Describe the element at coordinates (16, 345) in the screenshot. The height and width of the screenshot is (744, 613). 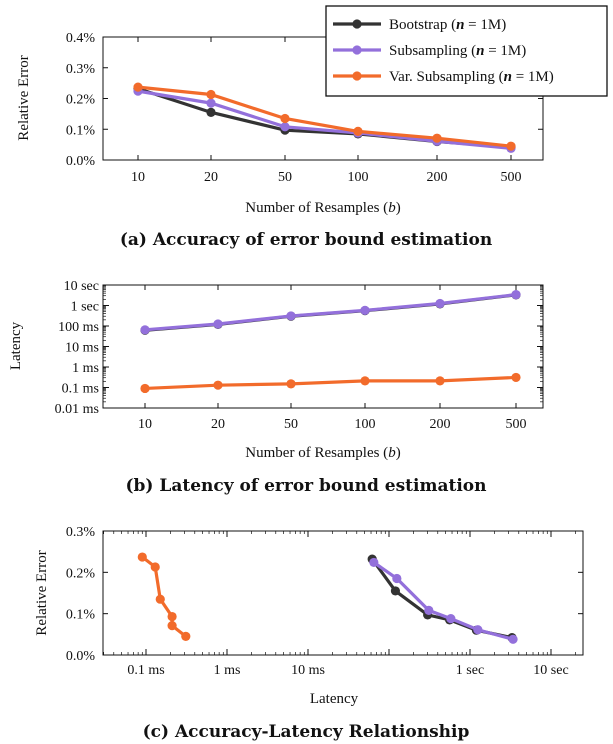
I see `y-axis-label: Latency` at that location.